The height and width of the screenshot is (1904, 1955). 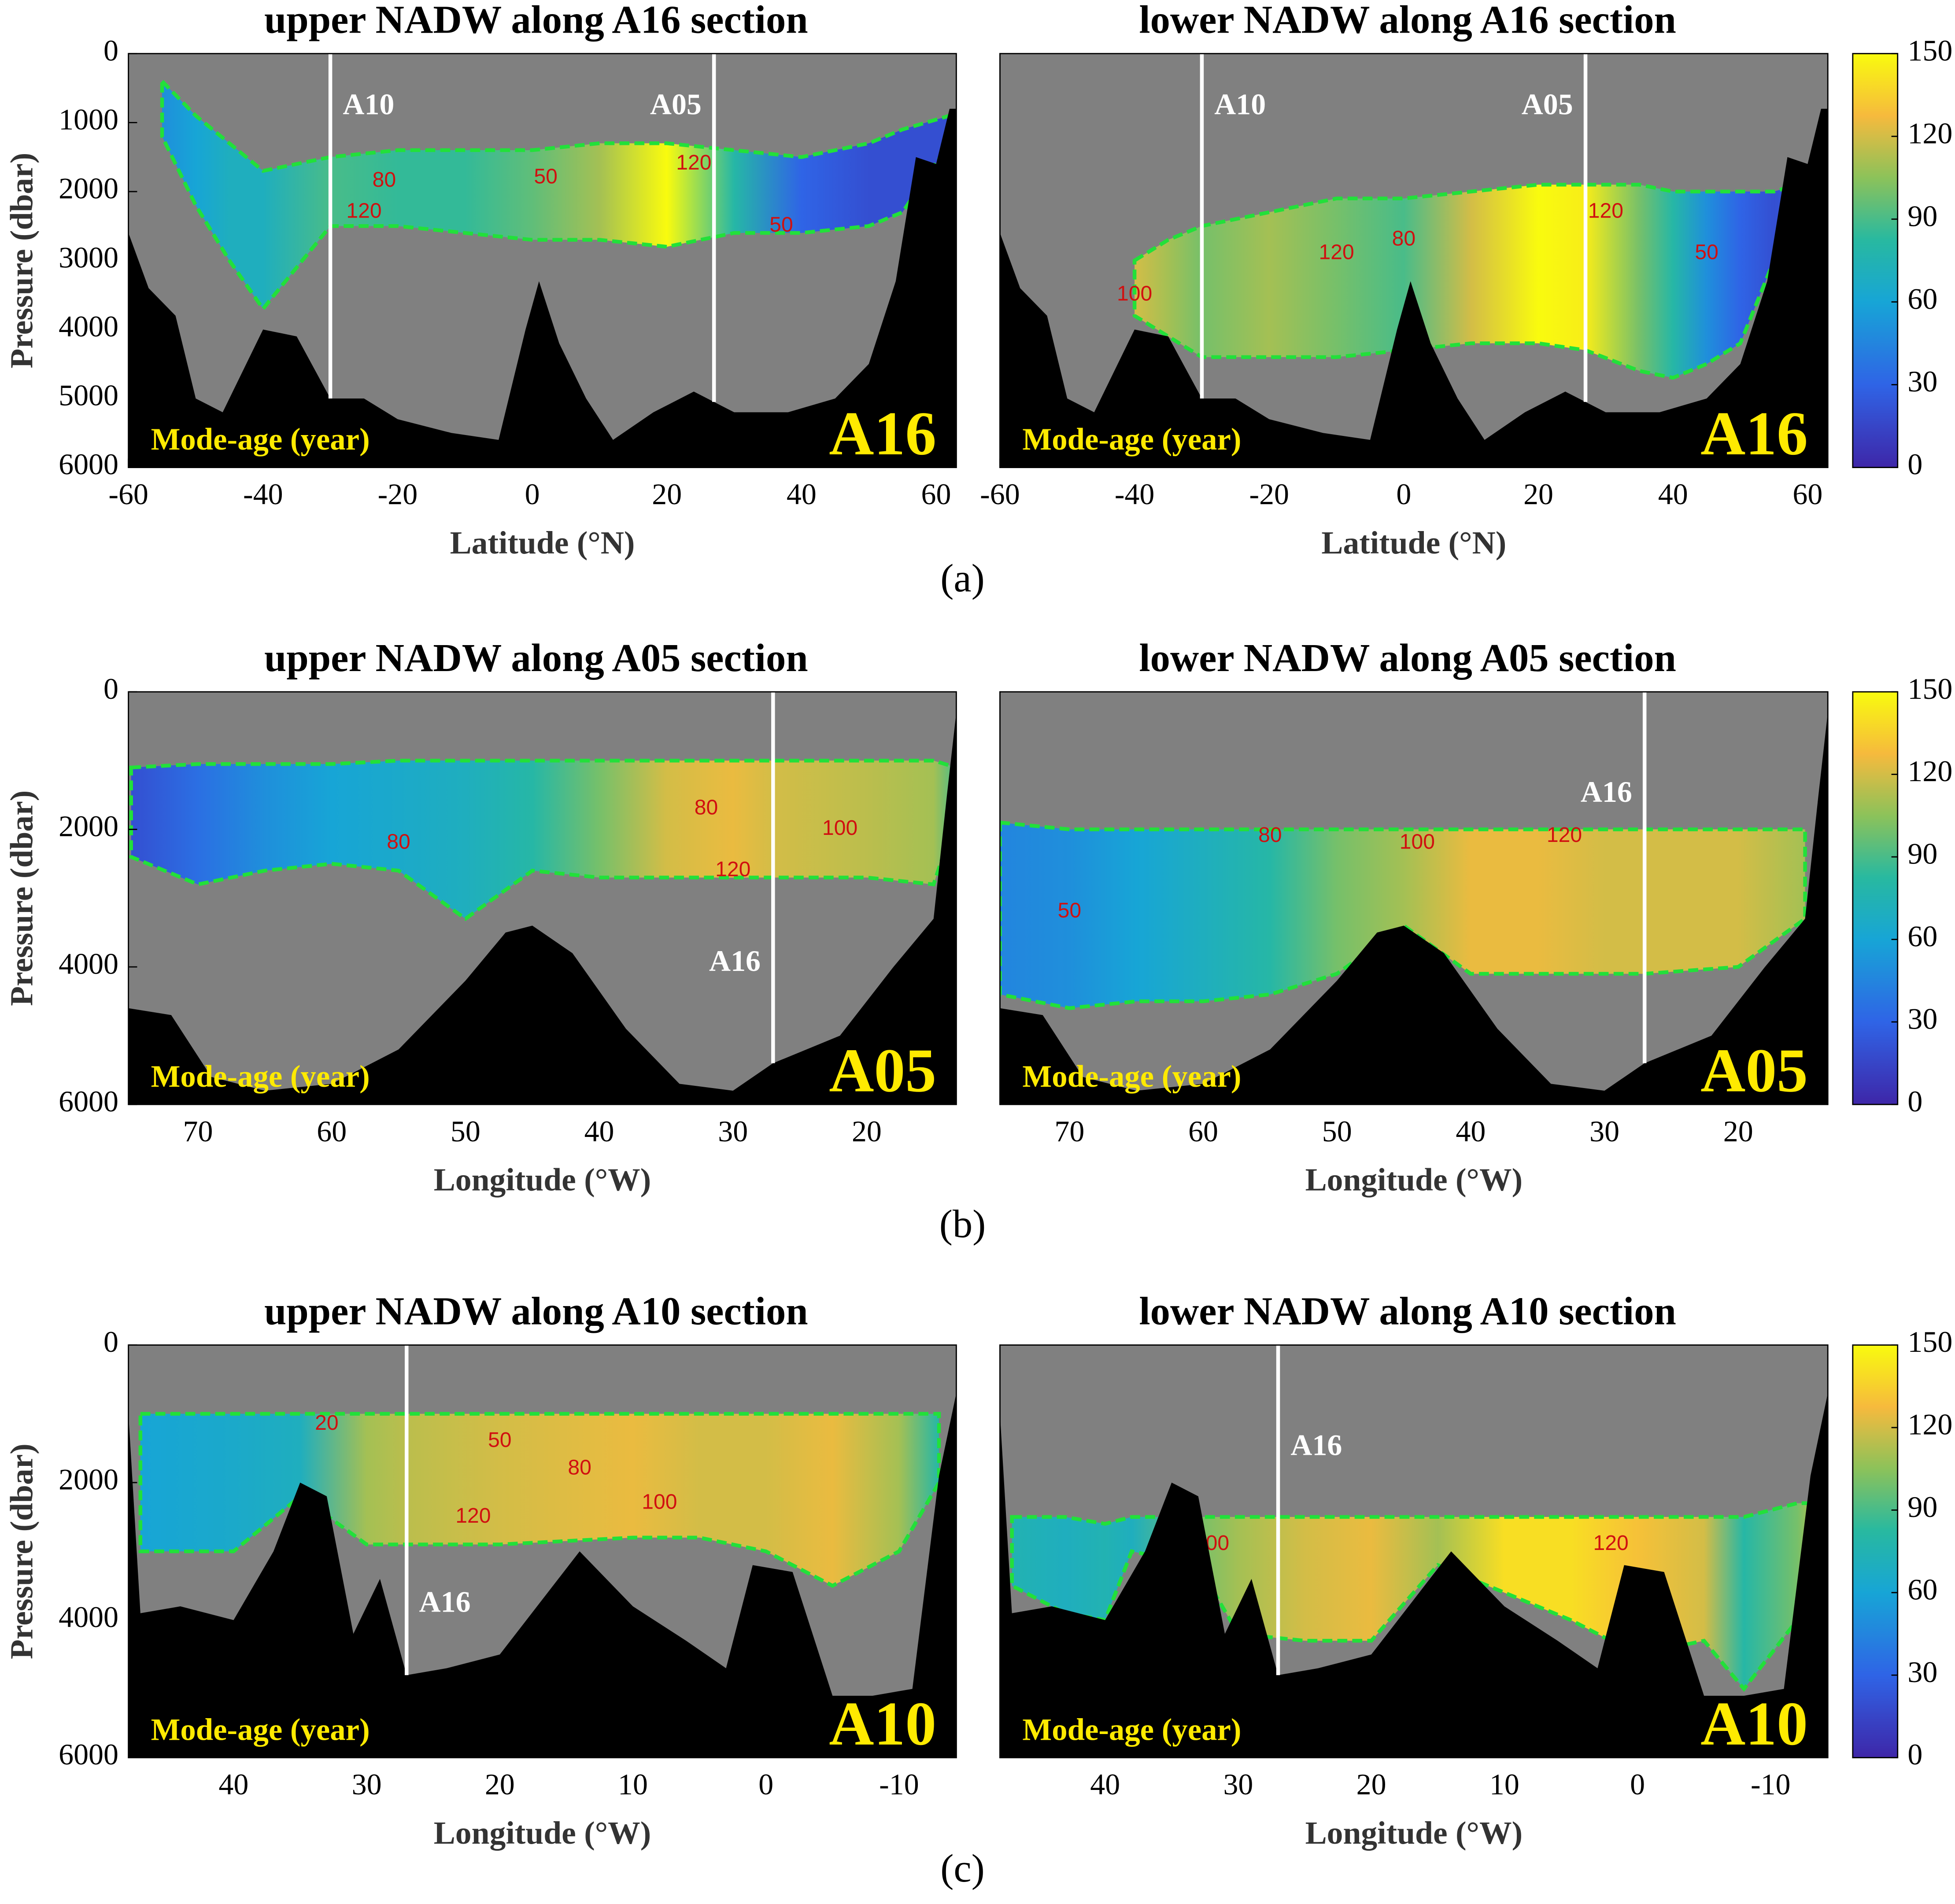 What do you see at coordinates (536, 657) in the screenshot?
I see `panel-title: upper NADW along A05 section` at bounding box center [536, 657].